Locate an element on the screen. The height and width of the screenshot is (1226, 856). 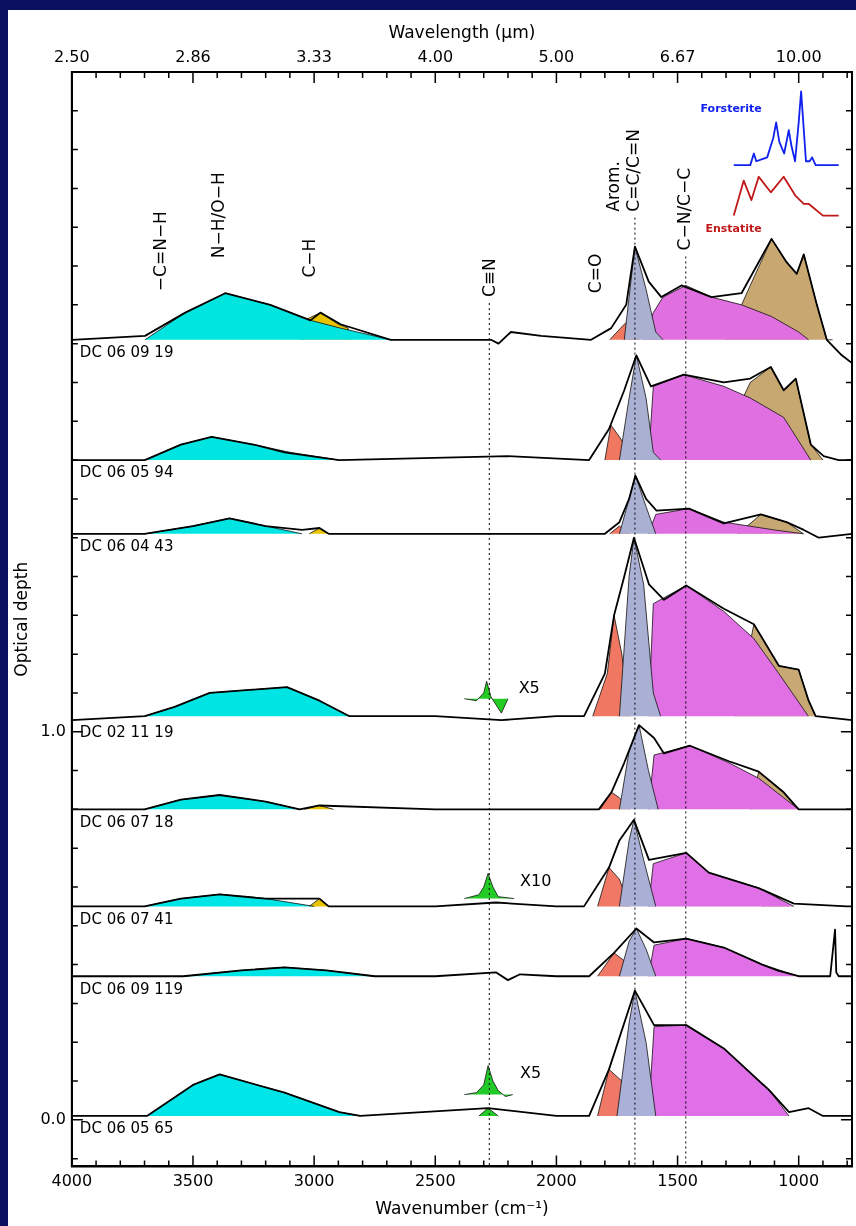
annotation: X10 is located at coordinates (536, 880).